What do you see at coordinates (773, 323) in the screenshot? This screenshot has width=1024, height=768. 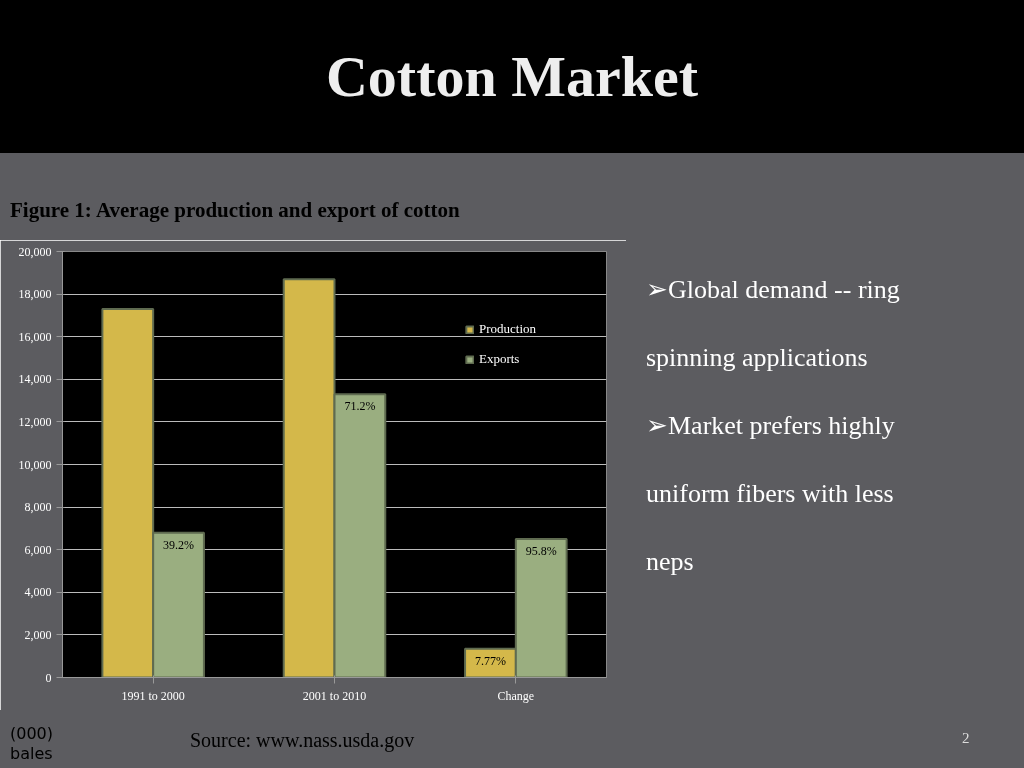 I see `text: ➢Global demand -- ring spinning applications` at bounding box center [773, 323].